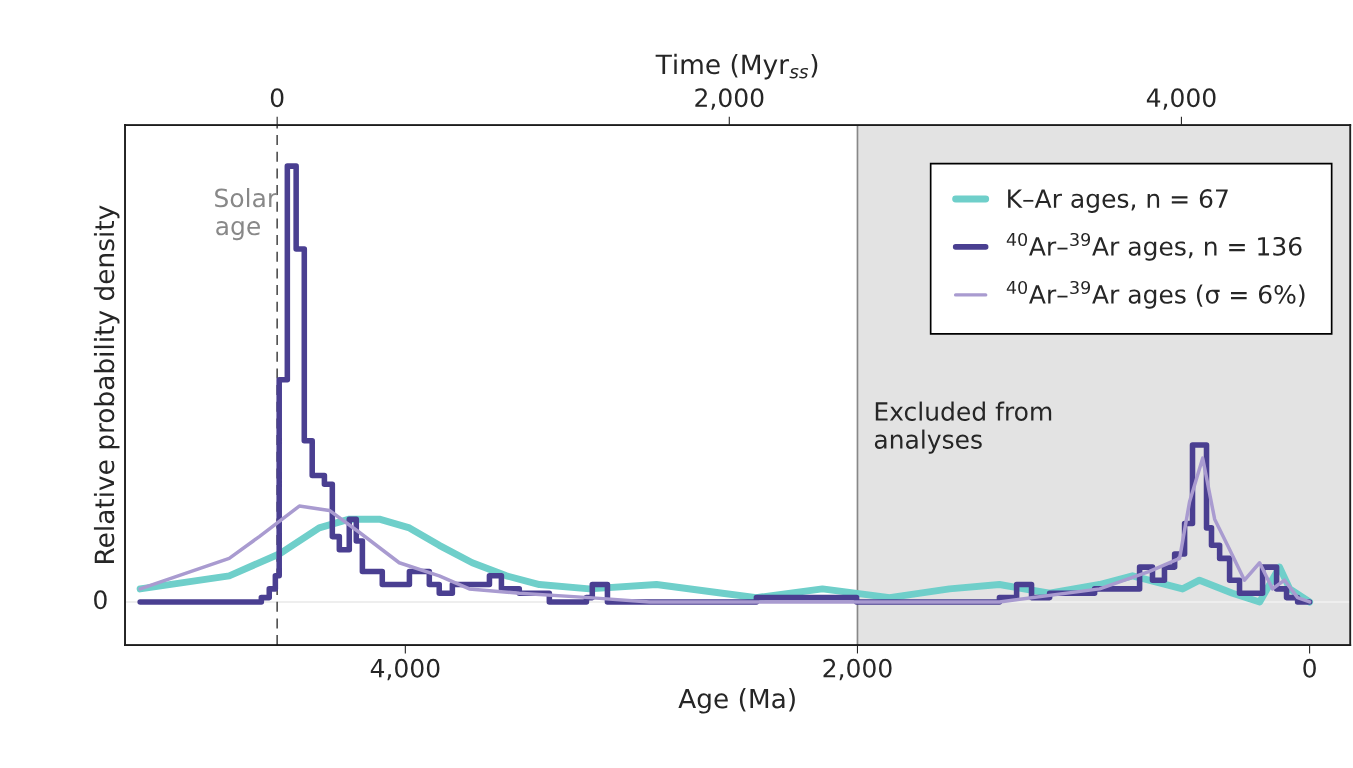  What do you see at coordinates (277, 98) in the screenshot?
I see `x2-tick-label: 0` at bounding box center [277, 98].